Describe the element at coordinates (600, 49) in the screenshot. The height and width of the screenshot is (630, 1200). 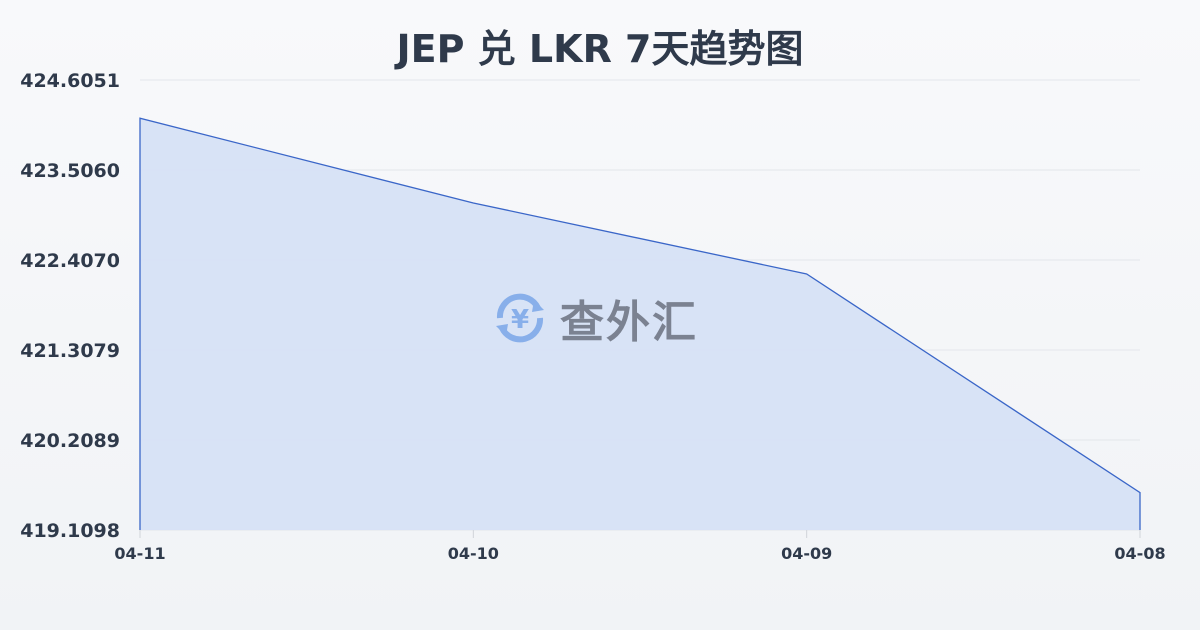
I see `chart-title: JEP 兑 LKR 7天趋势图` at that location.